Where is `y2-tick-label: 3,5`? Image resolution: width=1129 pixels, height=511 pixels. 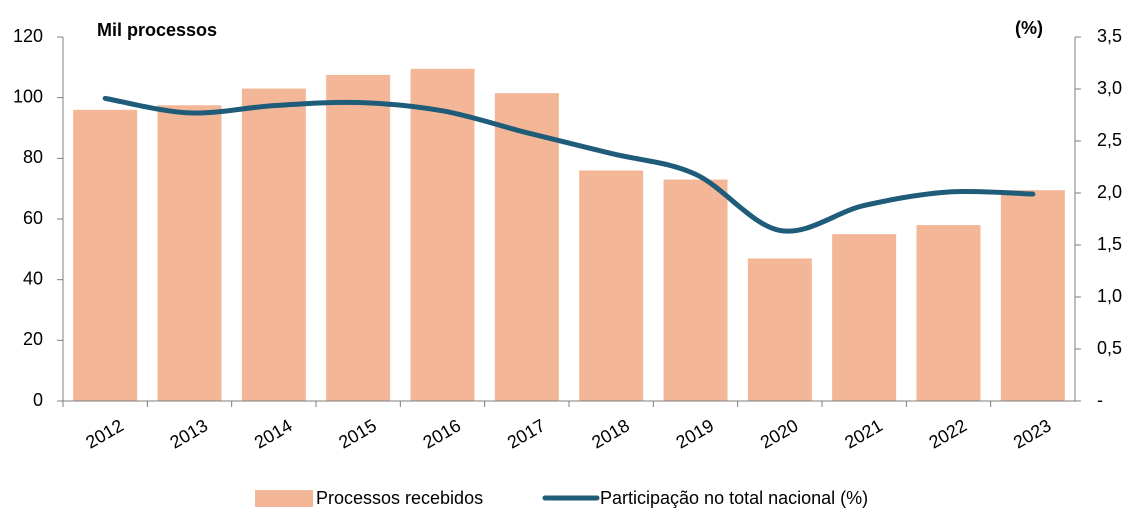 y2-tick-label: 3,5 is located at coordinates (1109, 36).